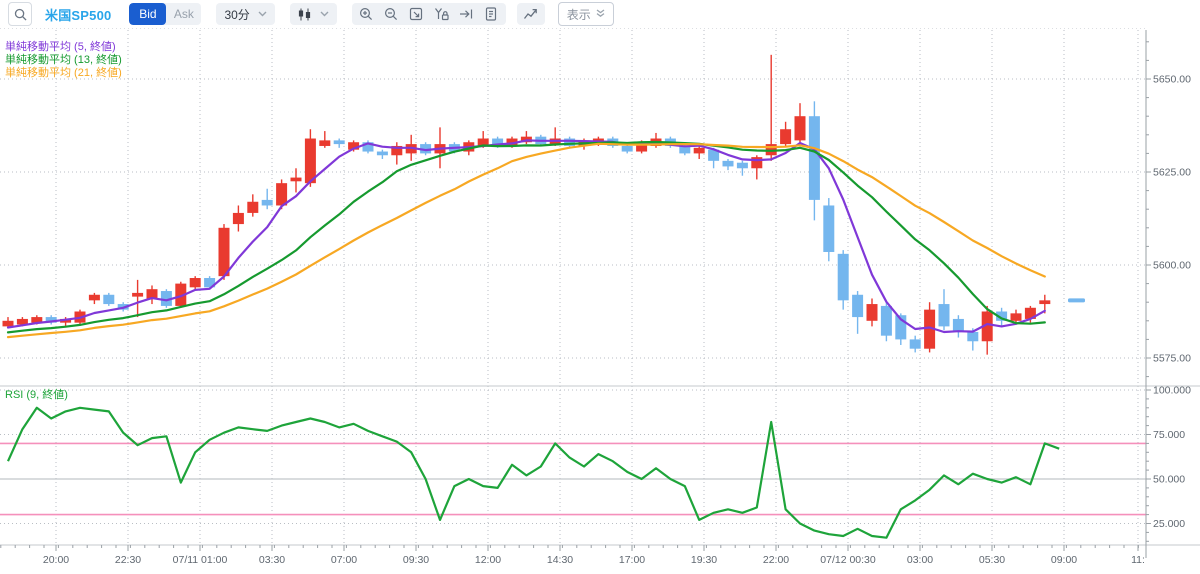 This screenshot has height=574, width=1200. Describe the element at coordinates (776, 560) in the screenshot. I see `svg-text: 22:00` at that location.